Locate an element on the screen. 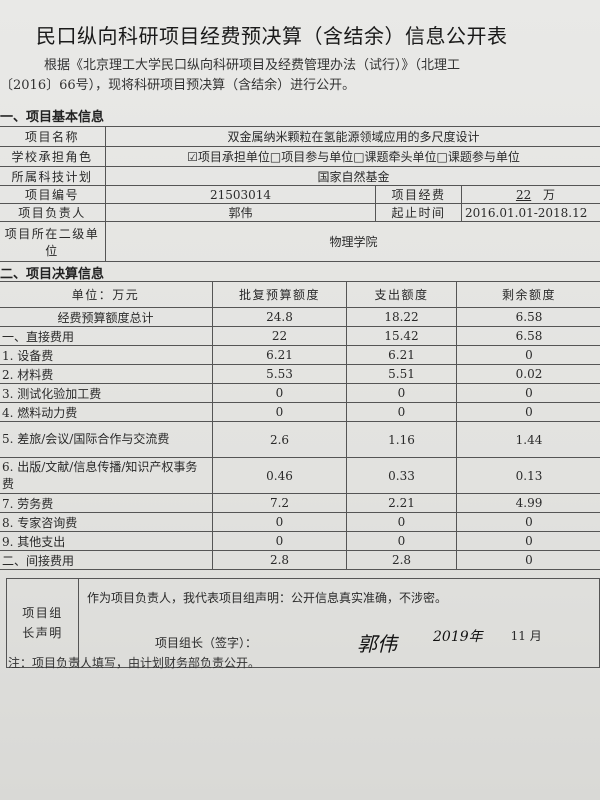  leader: 郭伟 is located at coordinates (240, 212).